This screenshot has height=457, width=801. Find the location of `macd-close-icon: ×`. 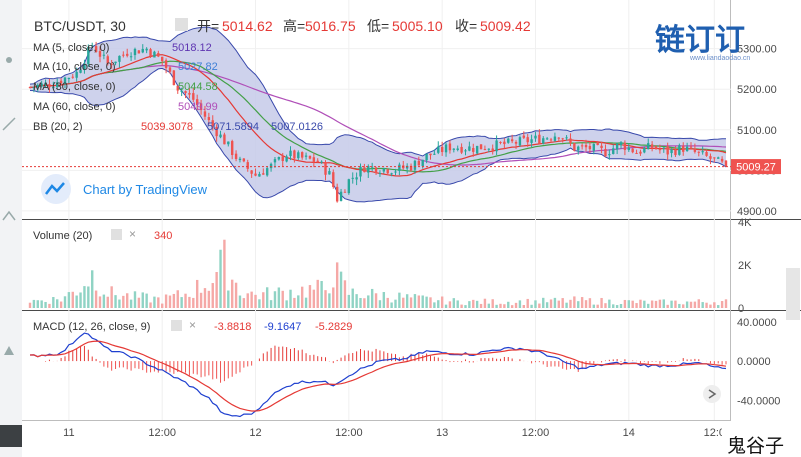

macd-close-icon: × is located at coordinates (192, 325).